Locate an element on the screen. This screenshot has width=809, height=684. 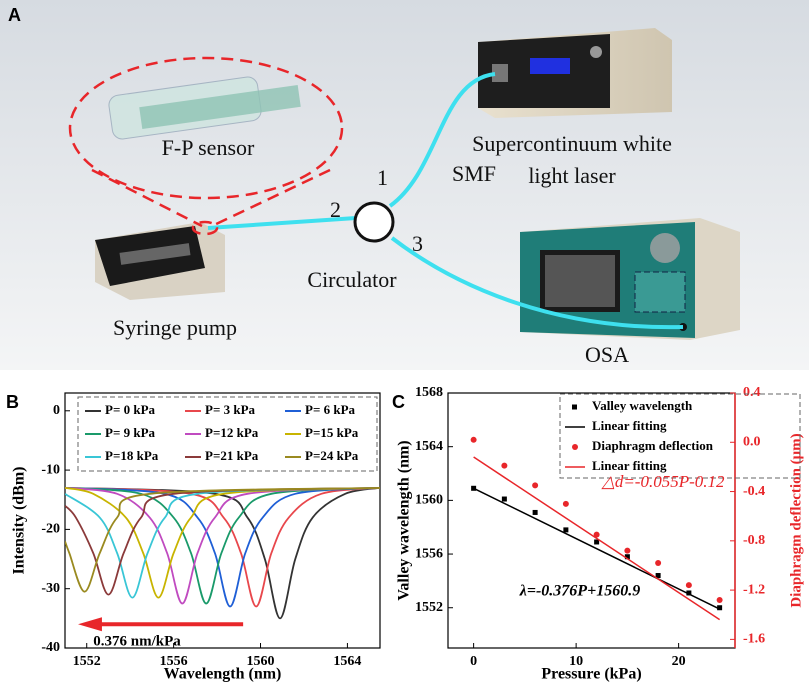
label: 3 is located at coordinates (417, 243).